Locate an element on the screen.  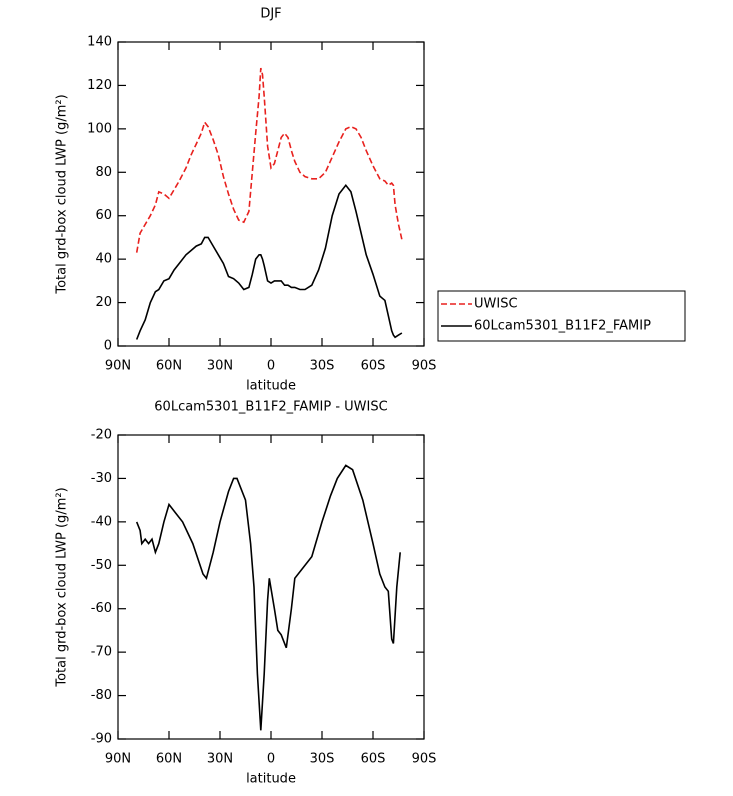
y-tick-label: 40 is located at coordinates (103, 259).